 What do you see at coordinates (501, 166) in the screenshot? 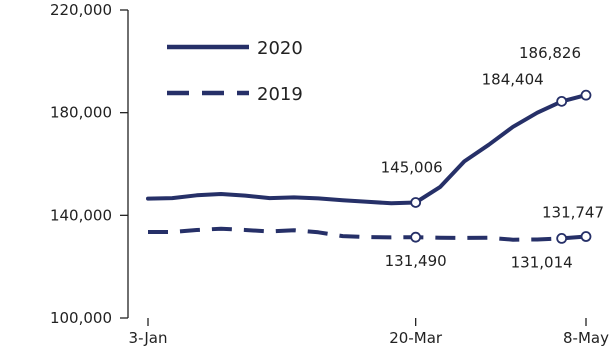
I see `markers-group` at bounding box center [501, 166].